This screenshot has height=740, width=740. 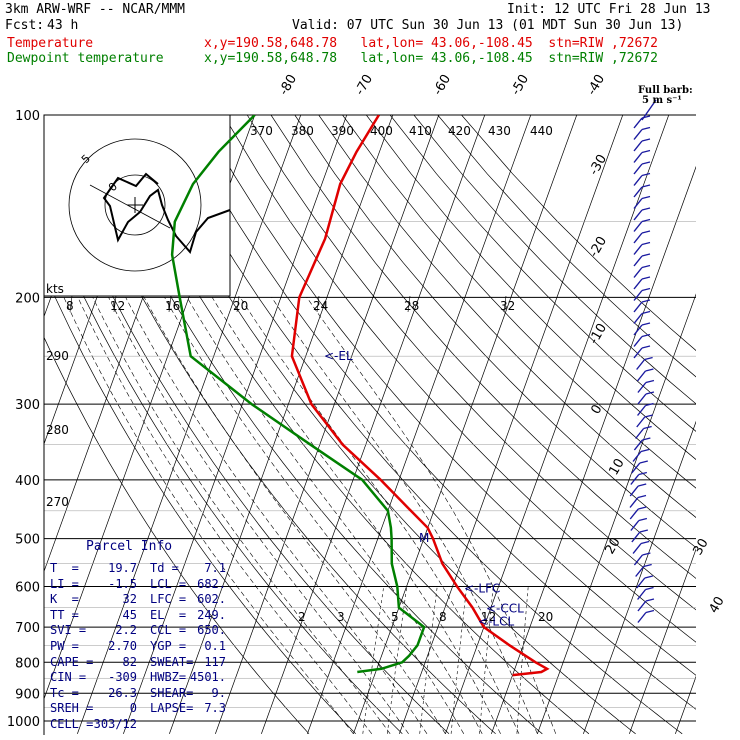 What do you see at coordinates (115, 724) in the screenshot?
I see `parcel-info-cell: 303/12` at bounding box center [115, 724].